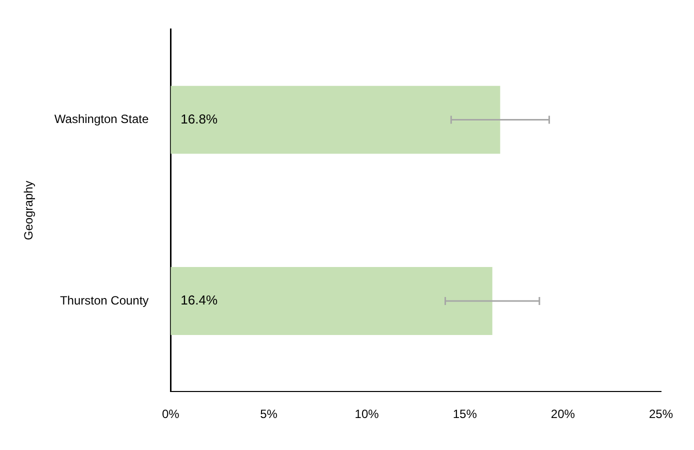 The width and height of the screenshot is (694, 450). Describe the element at coordinates (171, 414) in the screenshot. I see `x-tick-label: 0%` at that location.